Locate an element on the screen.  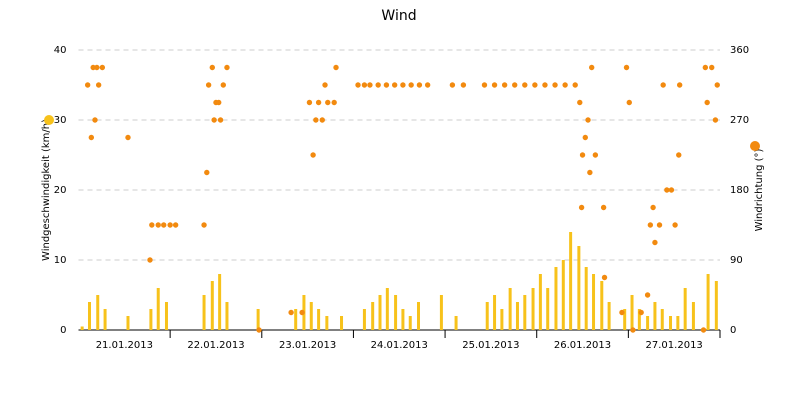
y-tick-label: 20 is located at coordinates (60, 190).